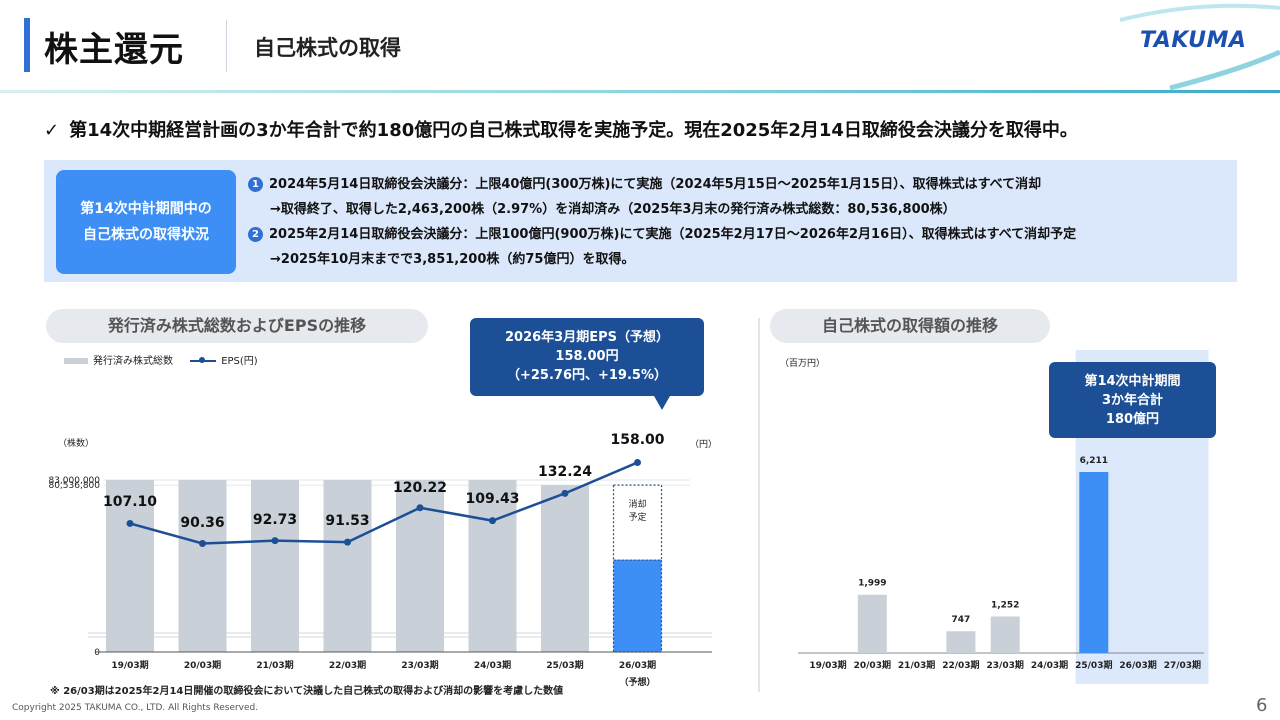 The height and width of the screenshot is (720, 1280). What do you see at coordinates (961, 620) in the screenshot?
I see `bar-data-label: 747` at bounding box center [961, 620].